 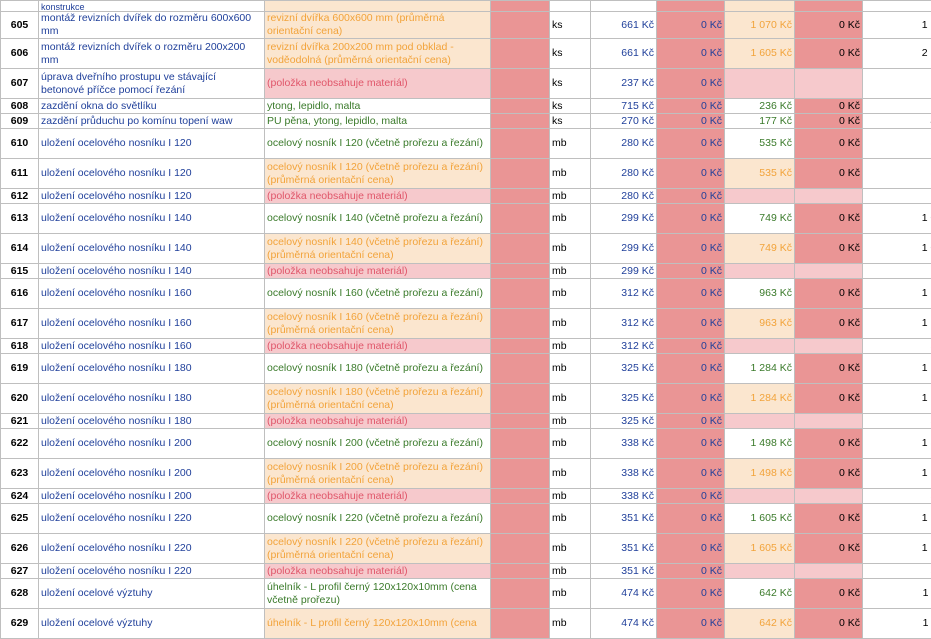 I want to click on row-number-cell: 629, so click(x=20, y=624).